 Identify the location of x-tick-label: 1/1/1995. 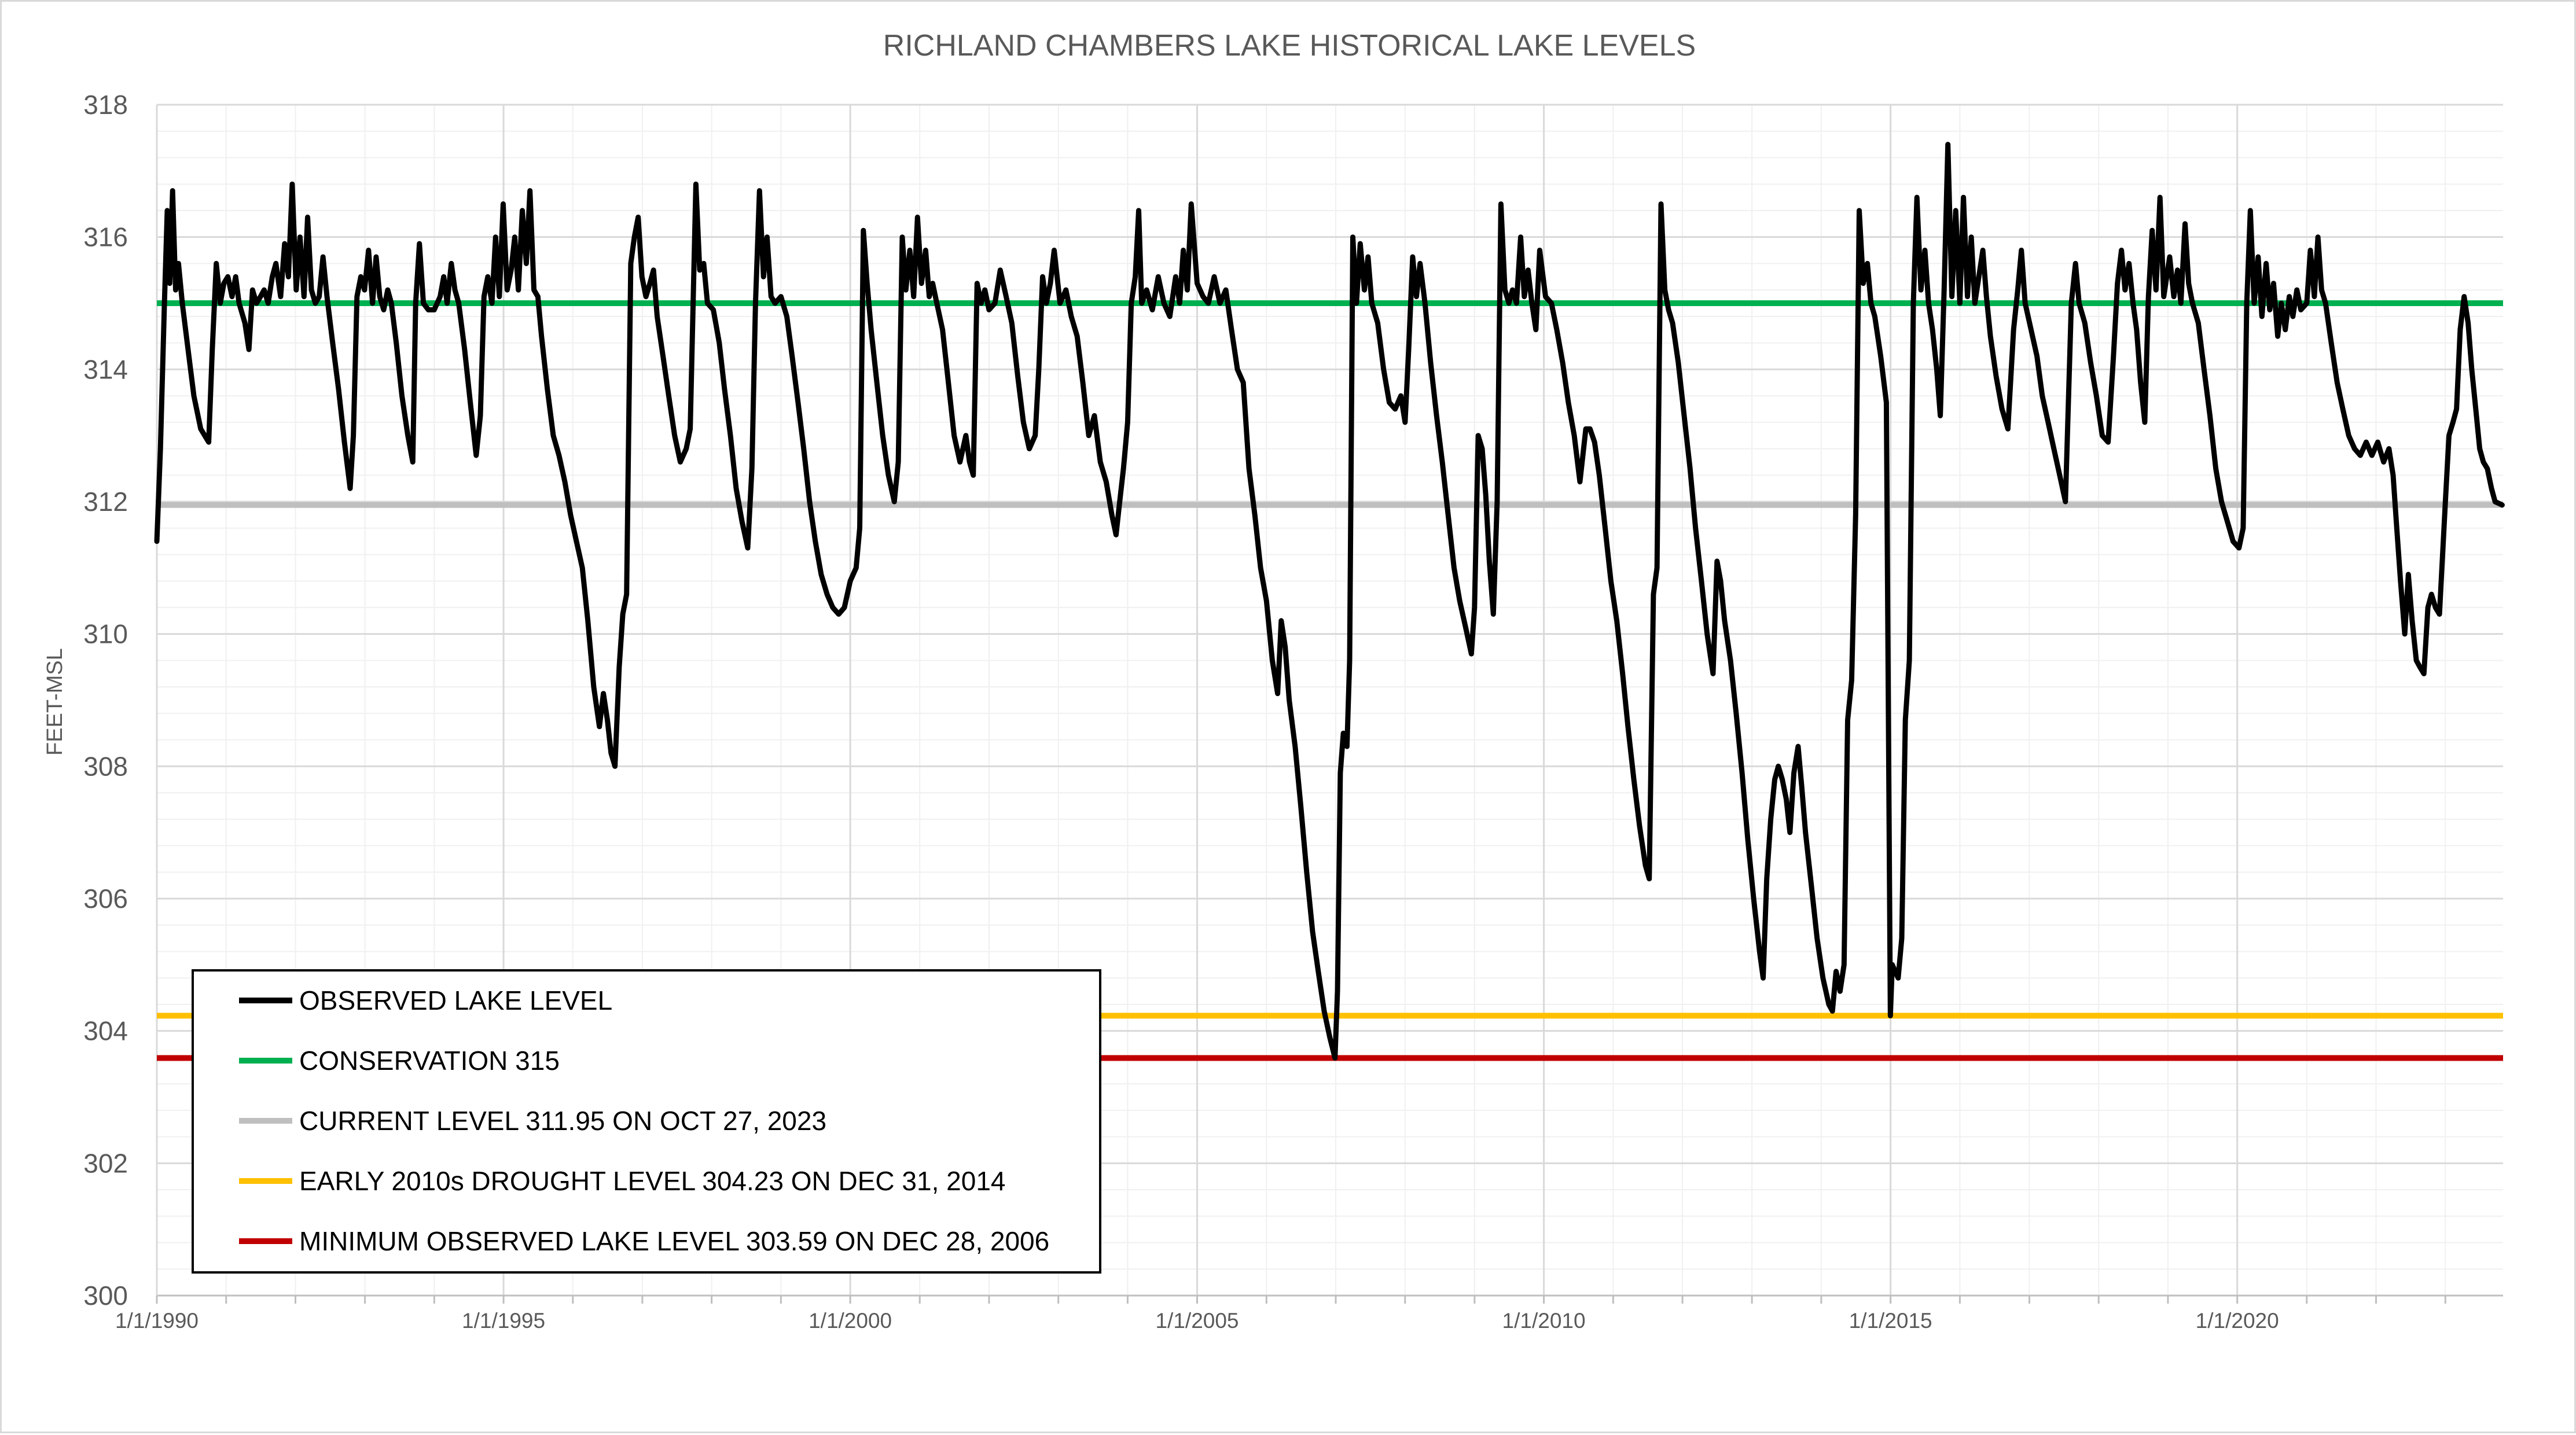
(504, 1321).